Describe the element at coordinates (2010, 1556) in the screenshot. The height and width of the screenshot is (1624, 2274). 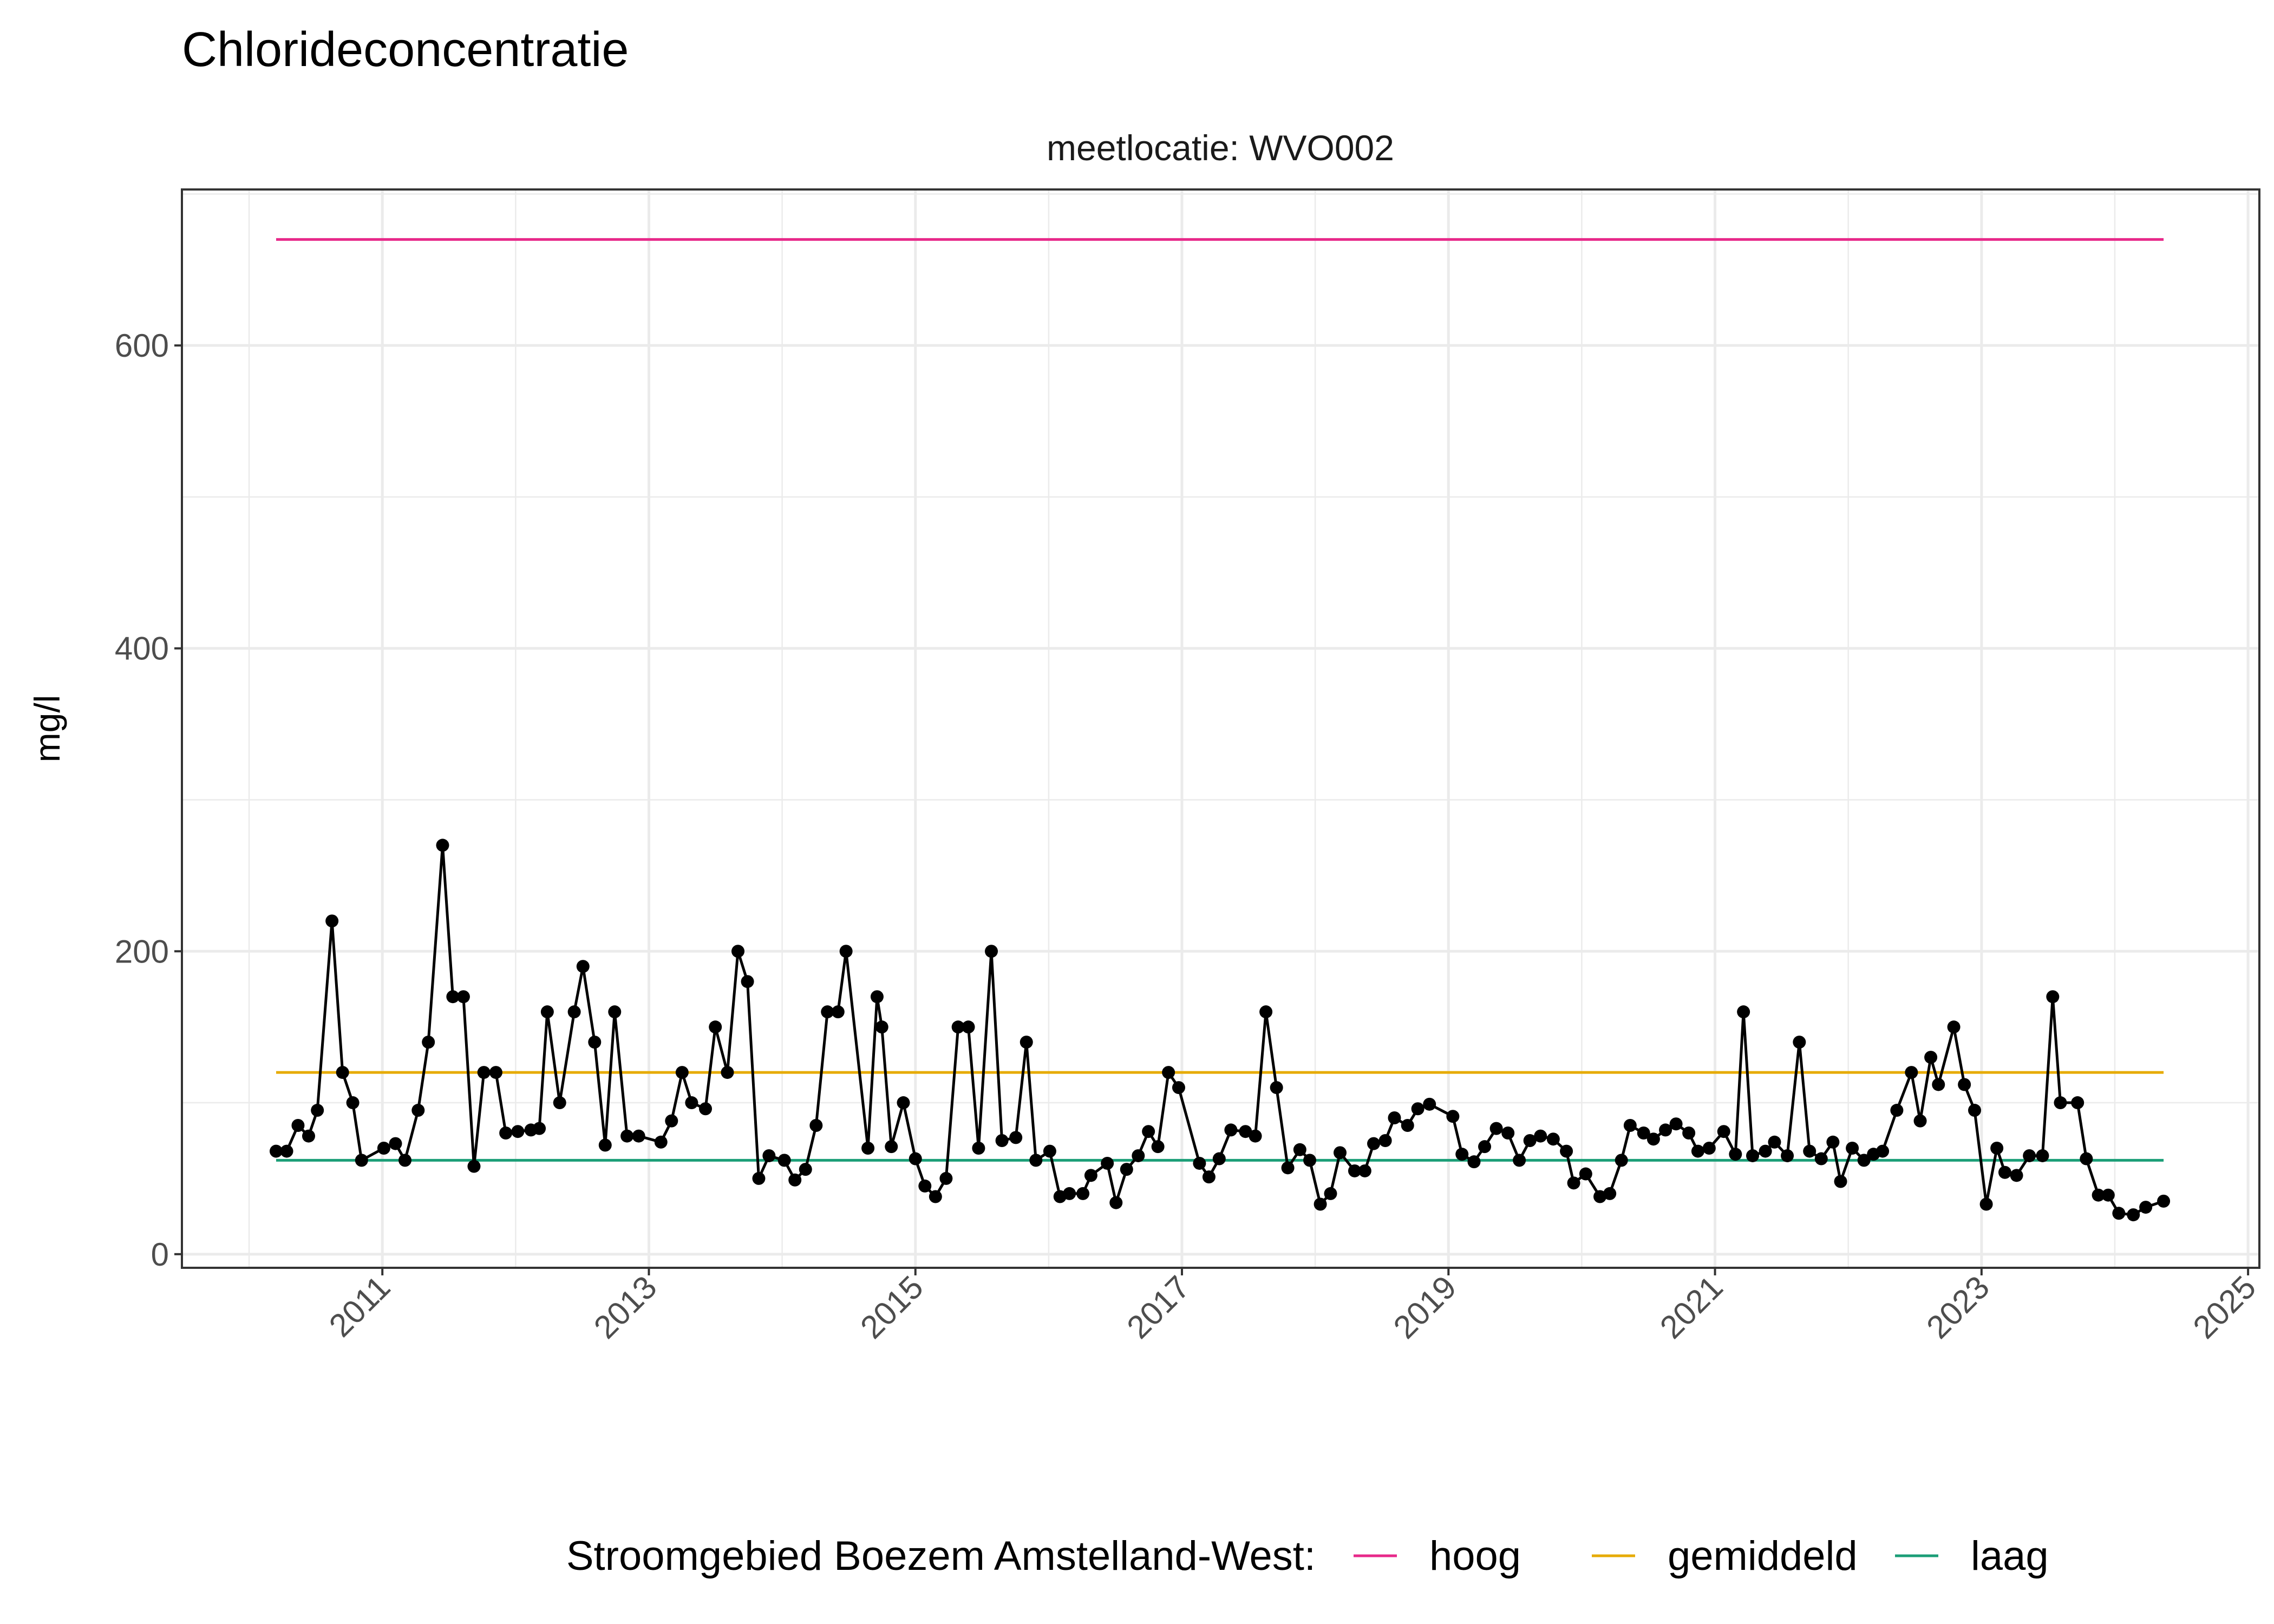
I see `legend-label-laag: laag` at that location.